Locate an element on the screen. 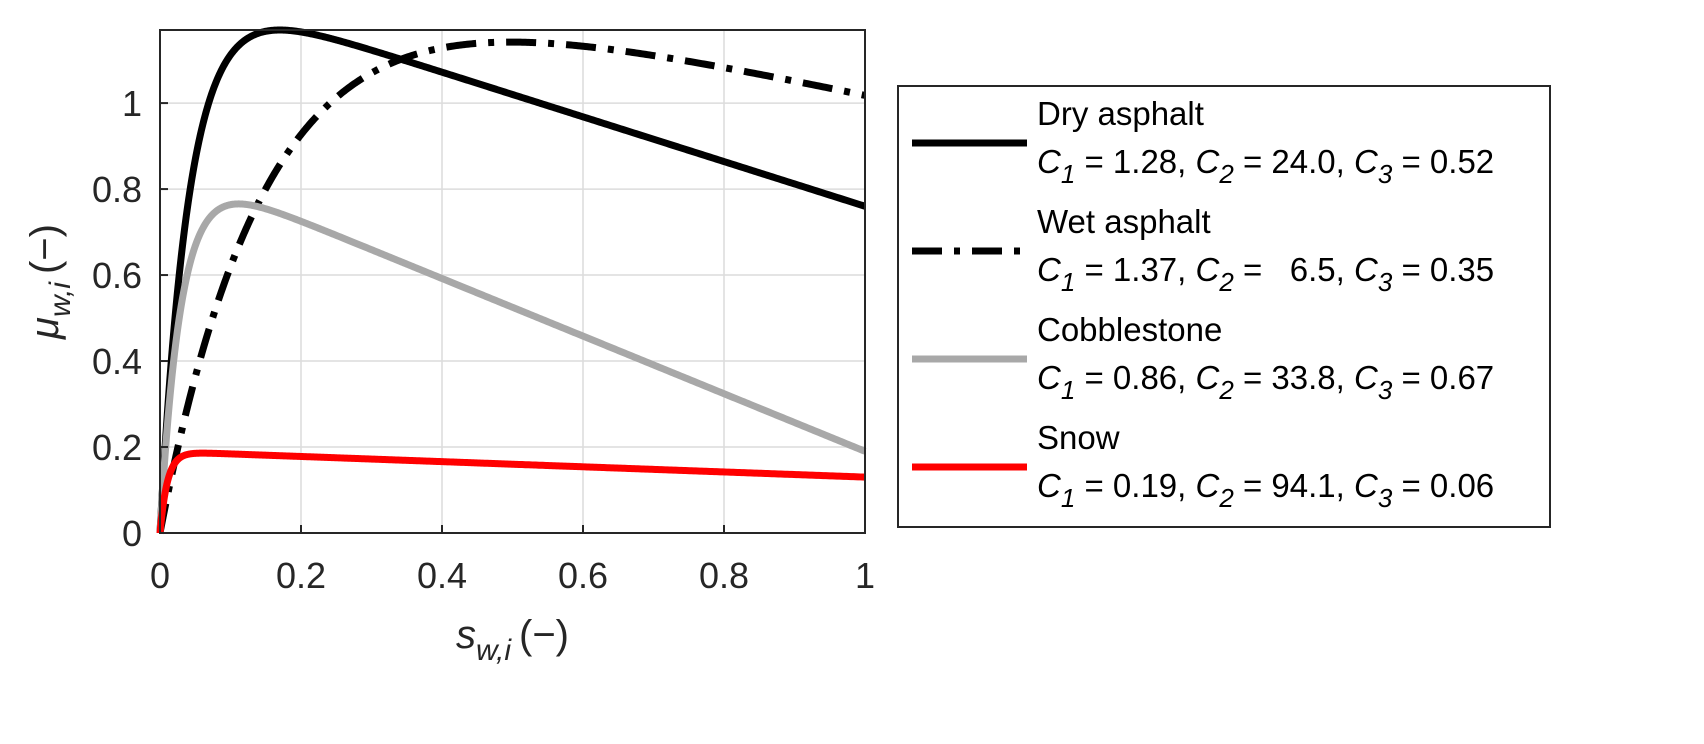  x-tick-label: 0 is located at coordinates (160, 575).